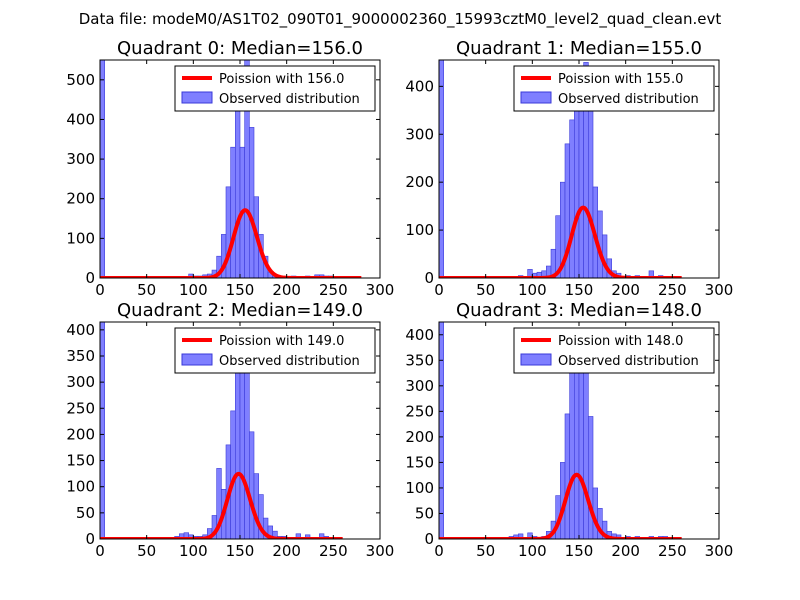  What do you see at coordinates (240, 48) in the screenshot?
I see `panel-title: Quadrant 0: Median=156.0` at bounding box center [240, 48].